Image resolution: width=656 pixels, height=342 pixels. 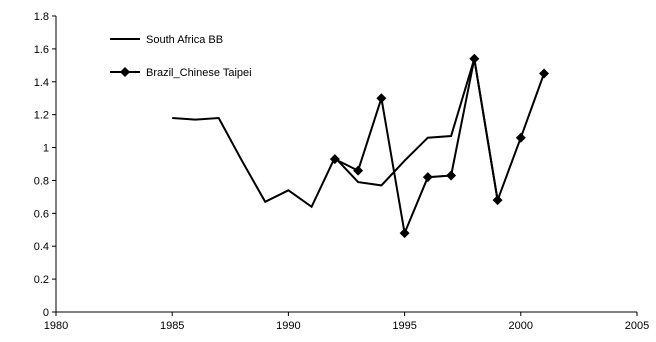 I want to click on y-tick-label: 0.4, so click(x=41, y=247).